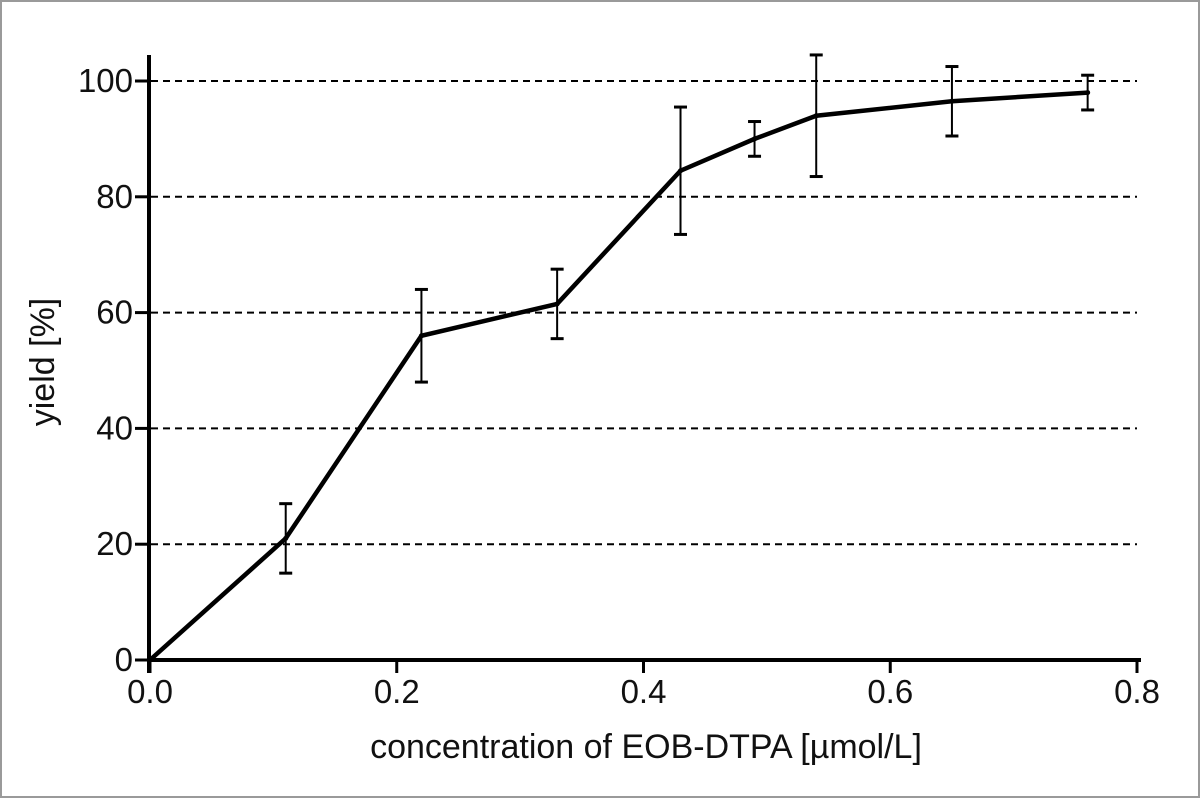 This screenshot has width=1200, height=798. Describe the element at coordinates (43, 362) in the screenshot. I see `y-axis-title: yield [%]` at that location.